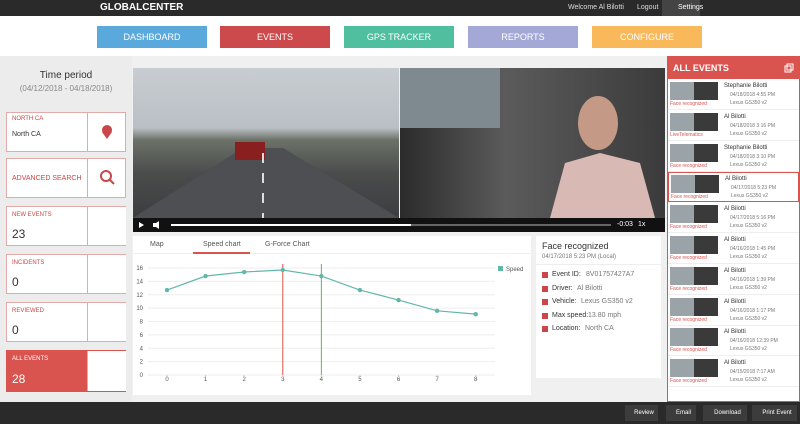 Image resolution: width=800 pixels, height=424 pixels. I want to click on event-date: 04/16/2018 1:17 PM, so click(753, 310).